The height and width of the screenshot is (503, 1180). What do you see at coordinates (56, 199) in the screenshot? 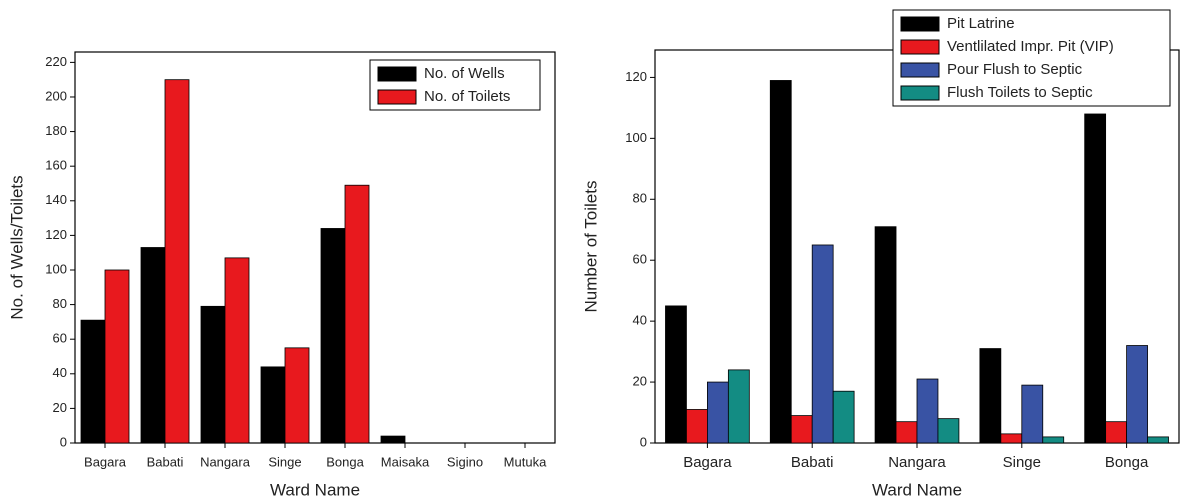
I see `y-tick-label: 140` at bounding box center [56, 199].